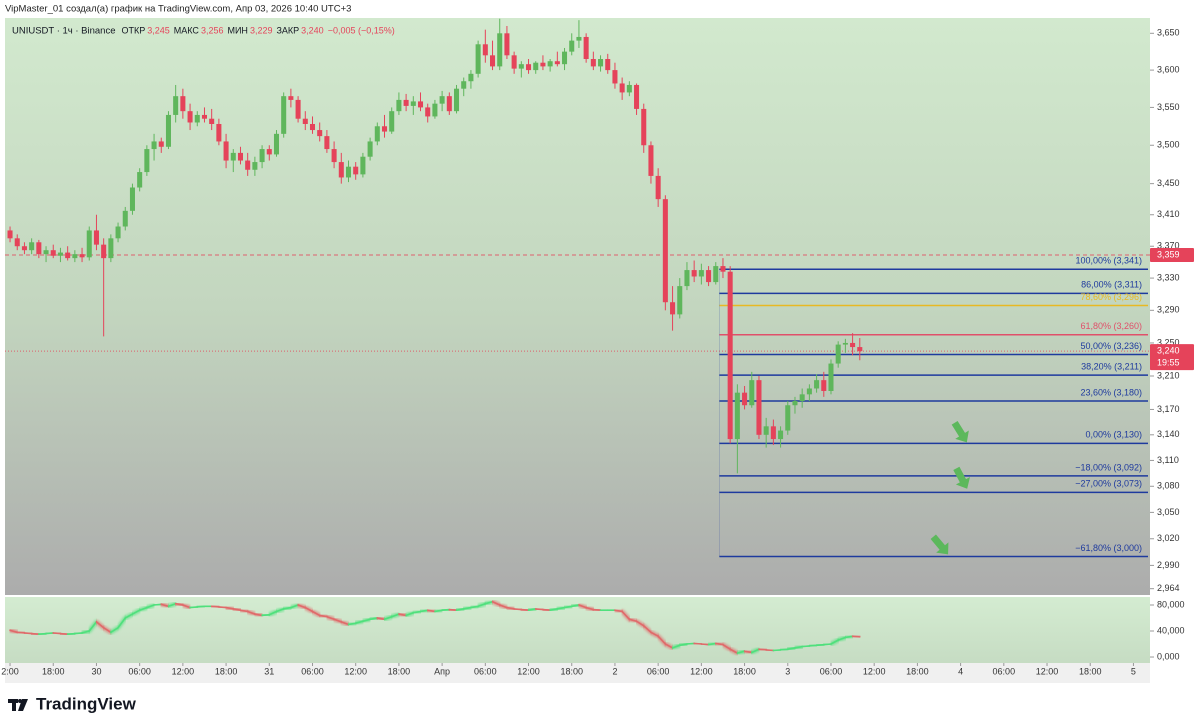 This screenshot has height=728, width=1199. I want to click on fib-label: 100,00% (3,341), so click(1108, 261).